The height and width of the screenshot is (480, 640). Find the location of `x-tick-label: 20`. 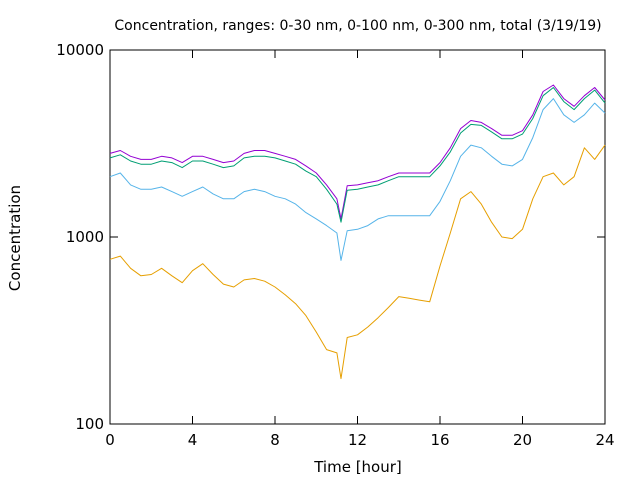

x-tick-label: 20 is located at coordinates (522, 440).